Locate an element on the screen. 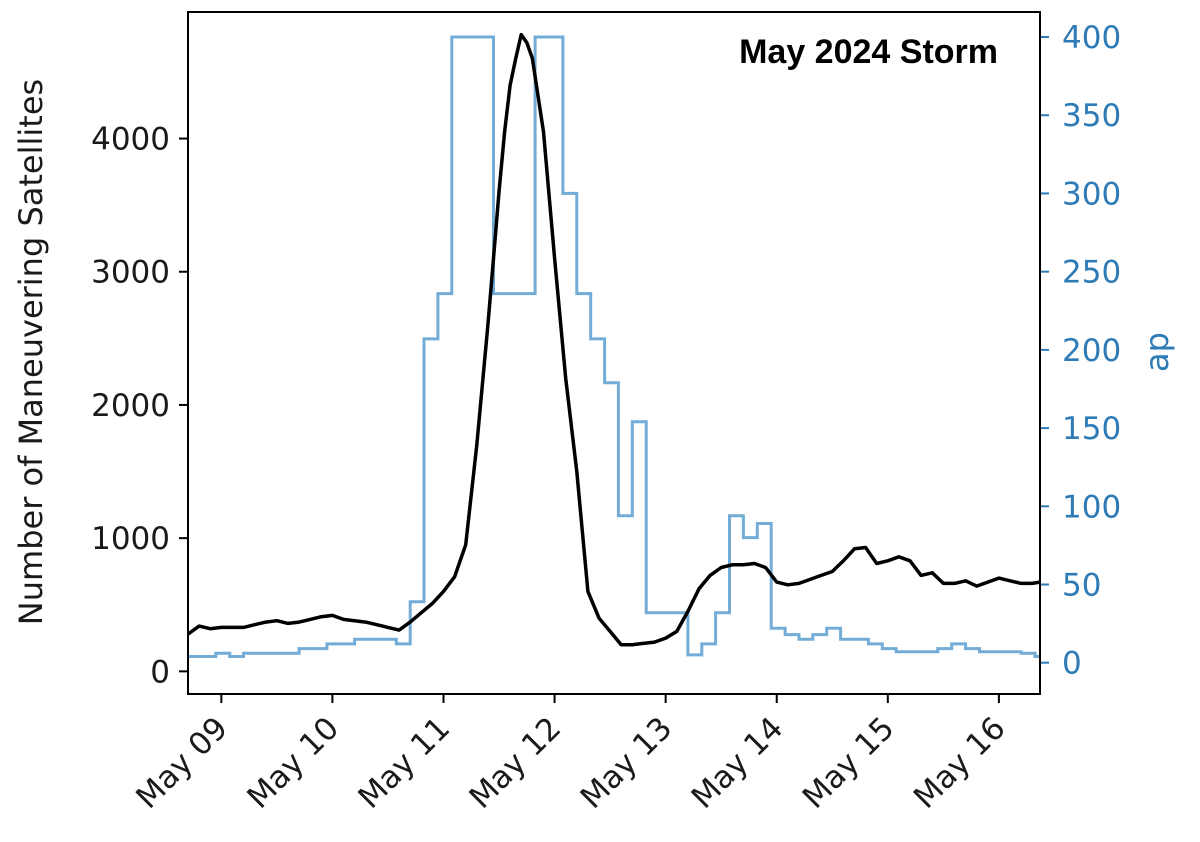  x-tick-label: May 14 is located at coordinates (738, 763).